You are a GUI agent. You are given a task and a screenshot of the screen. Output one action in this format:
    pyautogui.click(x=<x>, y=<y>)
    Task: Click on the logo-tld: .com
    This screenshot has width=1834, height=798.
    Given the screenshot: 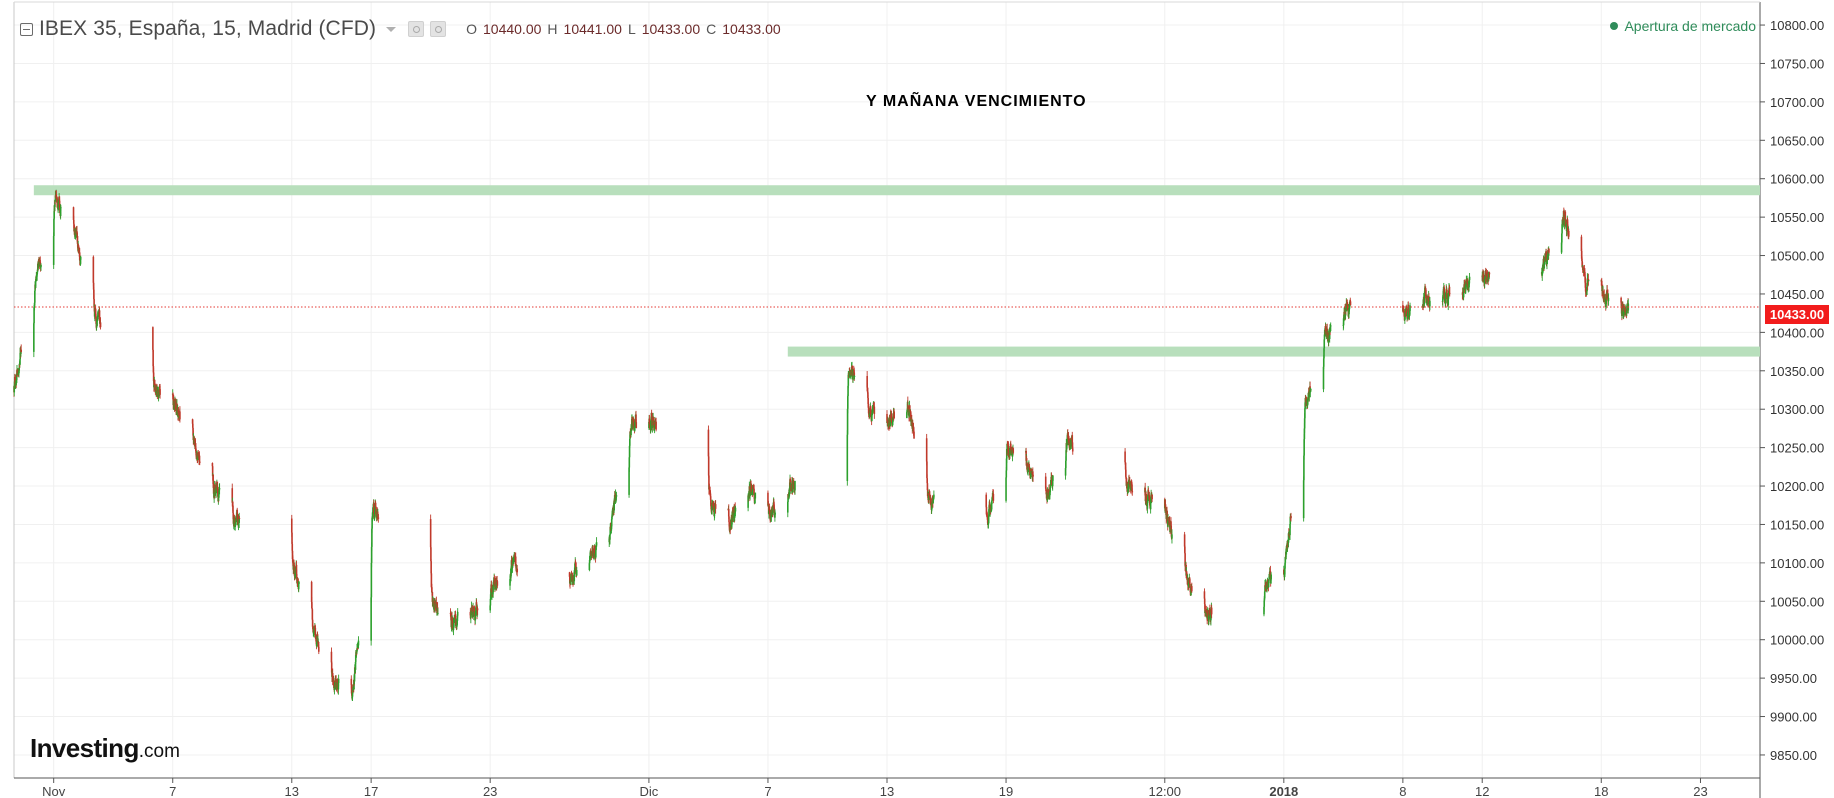 What is the action you would take?
    pyautogui.click(x=159, y=751)
    